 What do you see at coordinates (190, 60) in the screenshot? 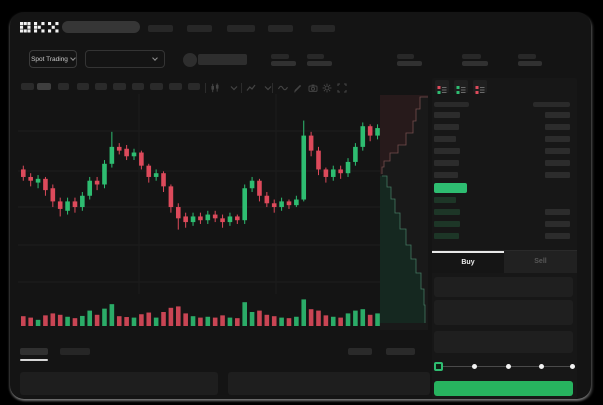
I see `pair-coin-icon` at bounding box center [190, 60].